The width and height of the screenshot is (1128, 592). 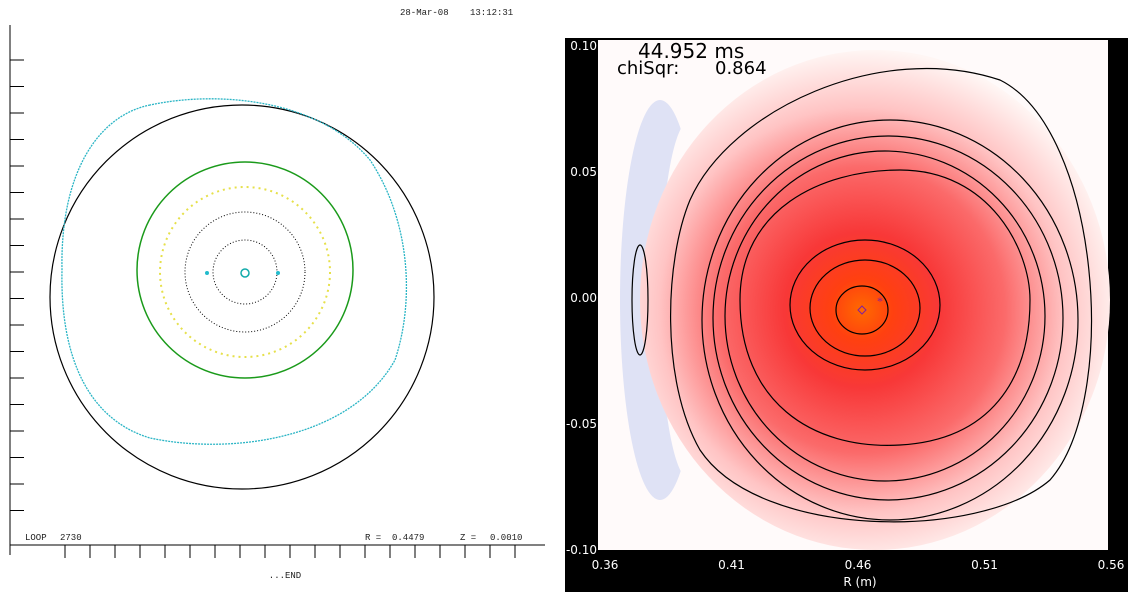 I want to click on center-marker, so click(x=862, y=310).